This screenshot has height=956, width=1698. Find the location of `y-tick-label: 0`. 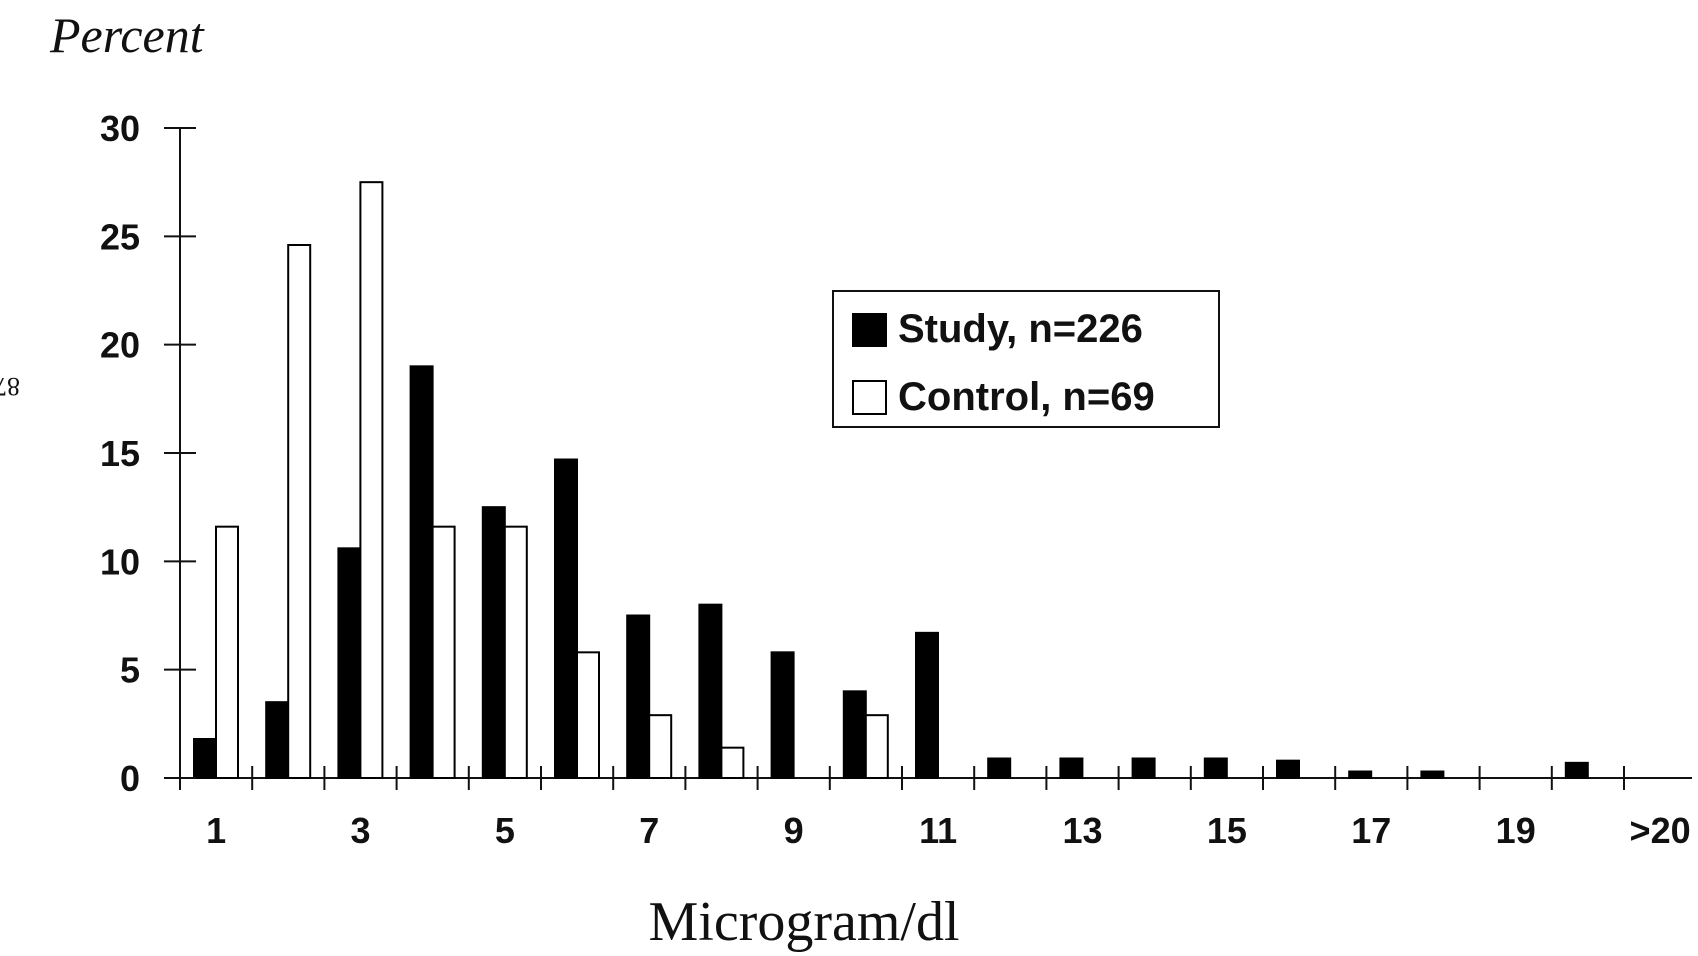

y-tick-label: 0 is located at coordinates (130, 778).